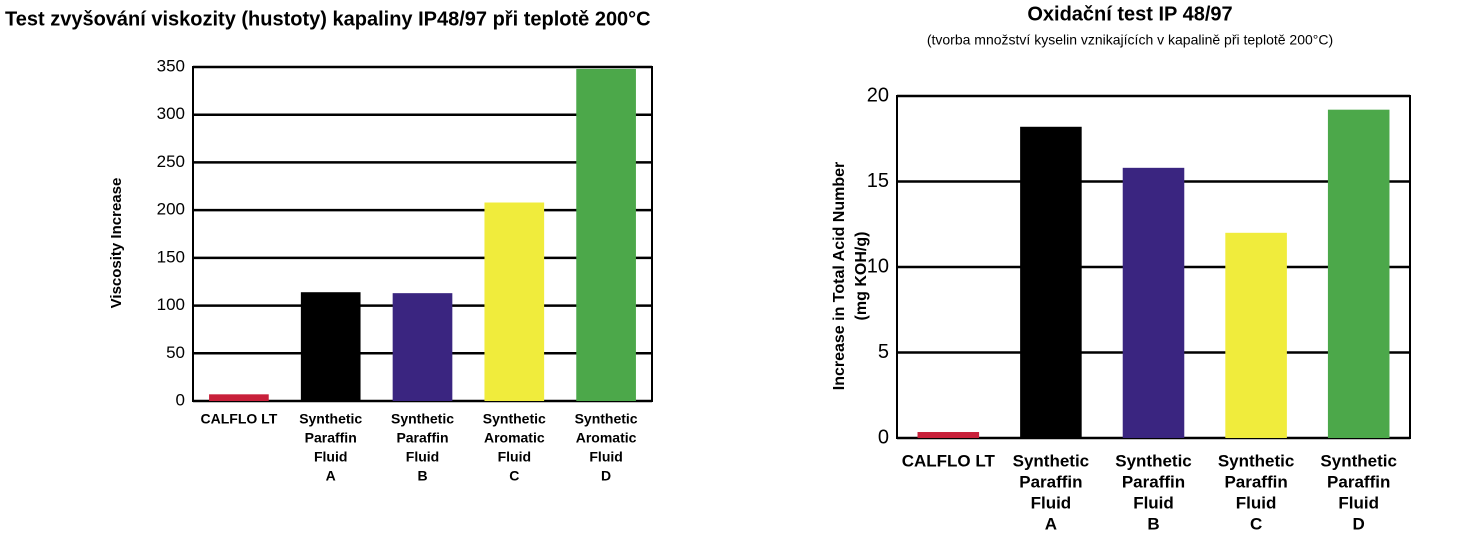  What do you see at coordinates (171, 304) in the screenshot?
I see `y-tick-label: 100` at bounding box center [171, 304].